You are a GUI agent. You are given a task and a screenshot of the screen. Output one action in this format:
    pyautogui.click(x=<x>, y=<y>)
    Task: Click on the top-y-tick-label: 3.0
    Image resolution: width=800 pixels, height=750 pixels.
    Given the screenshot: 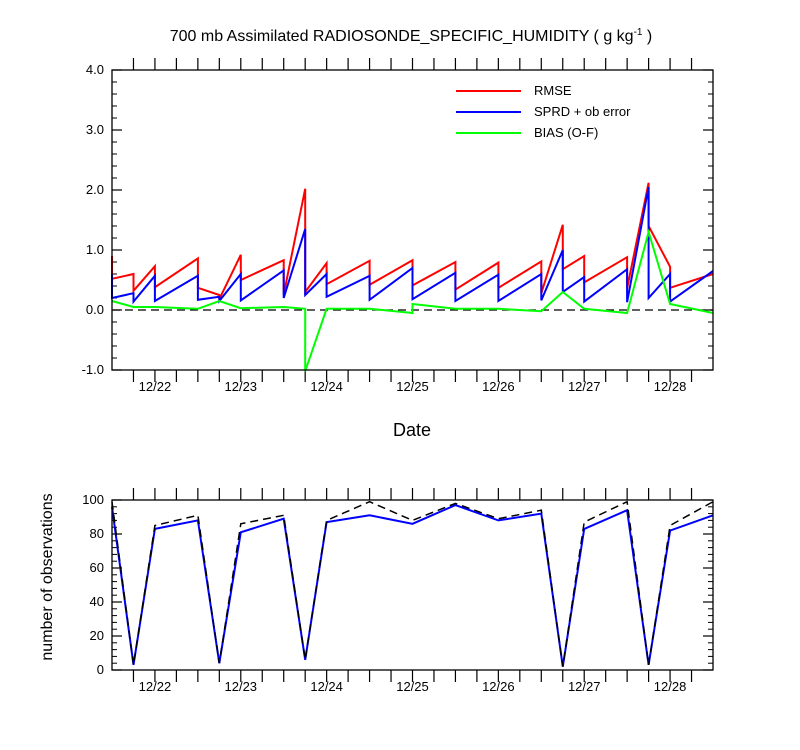 What is the action you would take?
    pyautogui.click(x=95, y=129)
    